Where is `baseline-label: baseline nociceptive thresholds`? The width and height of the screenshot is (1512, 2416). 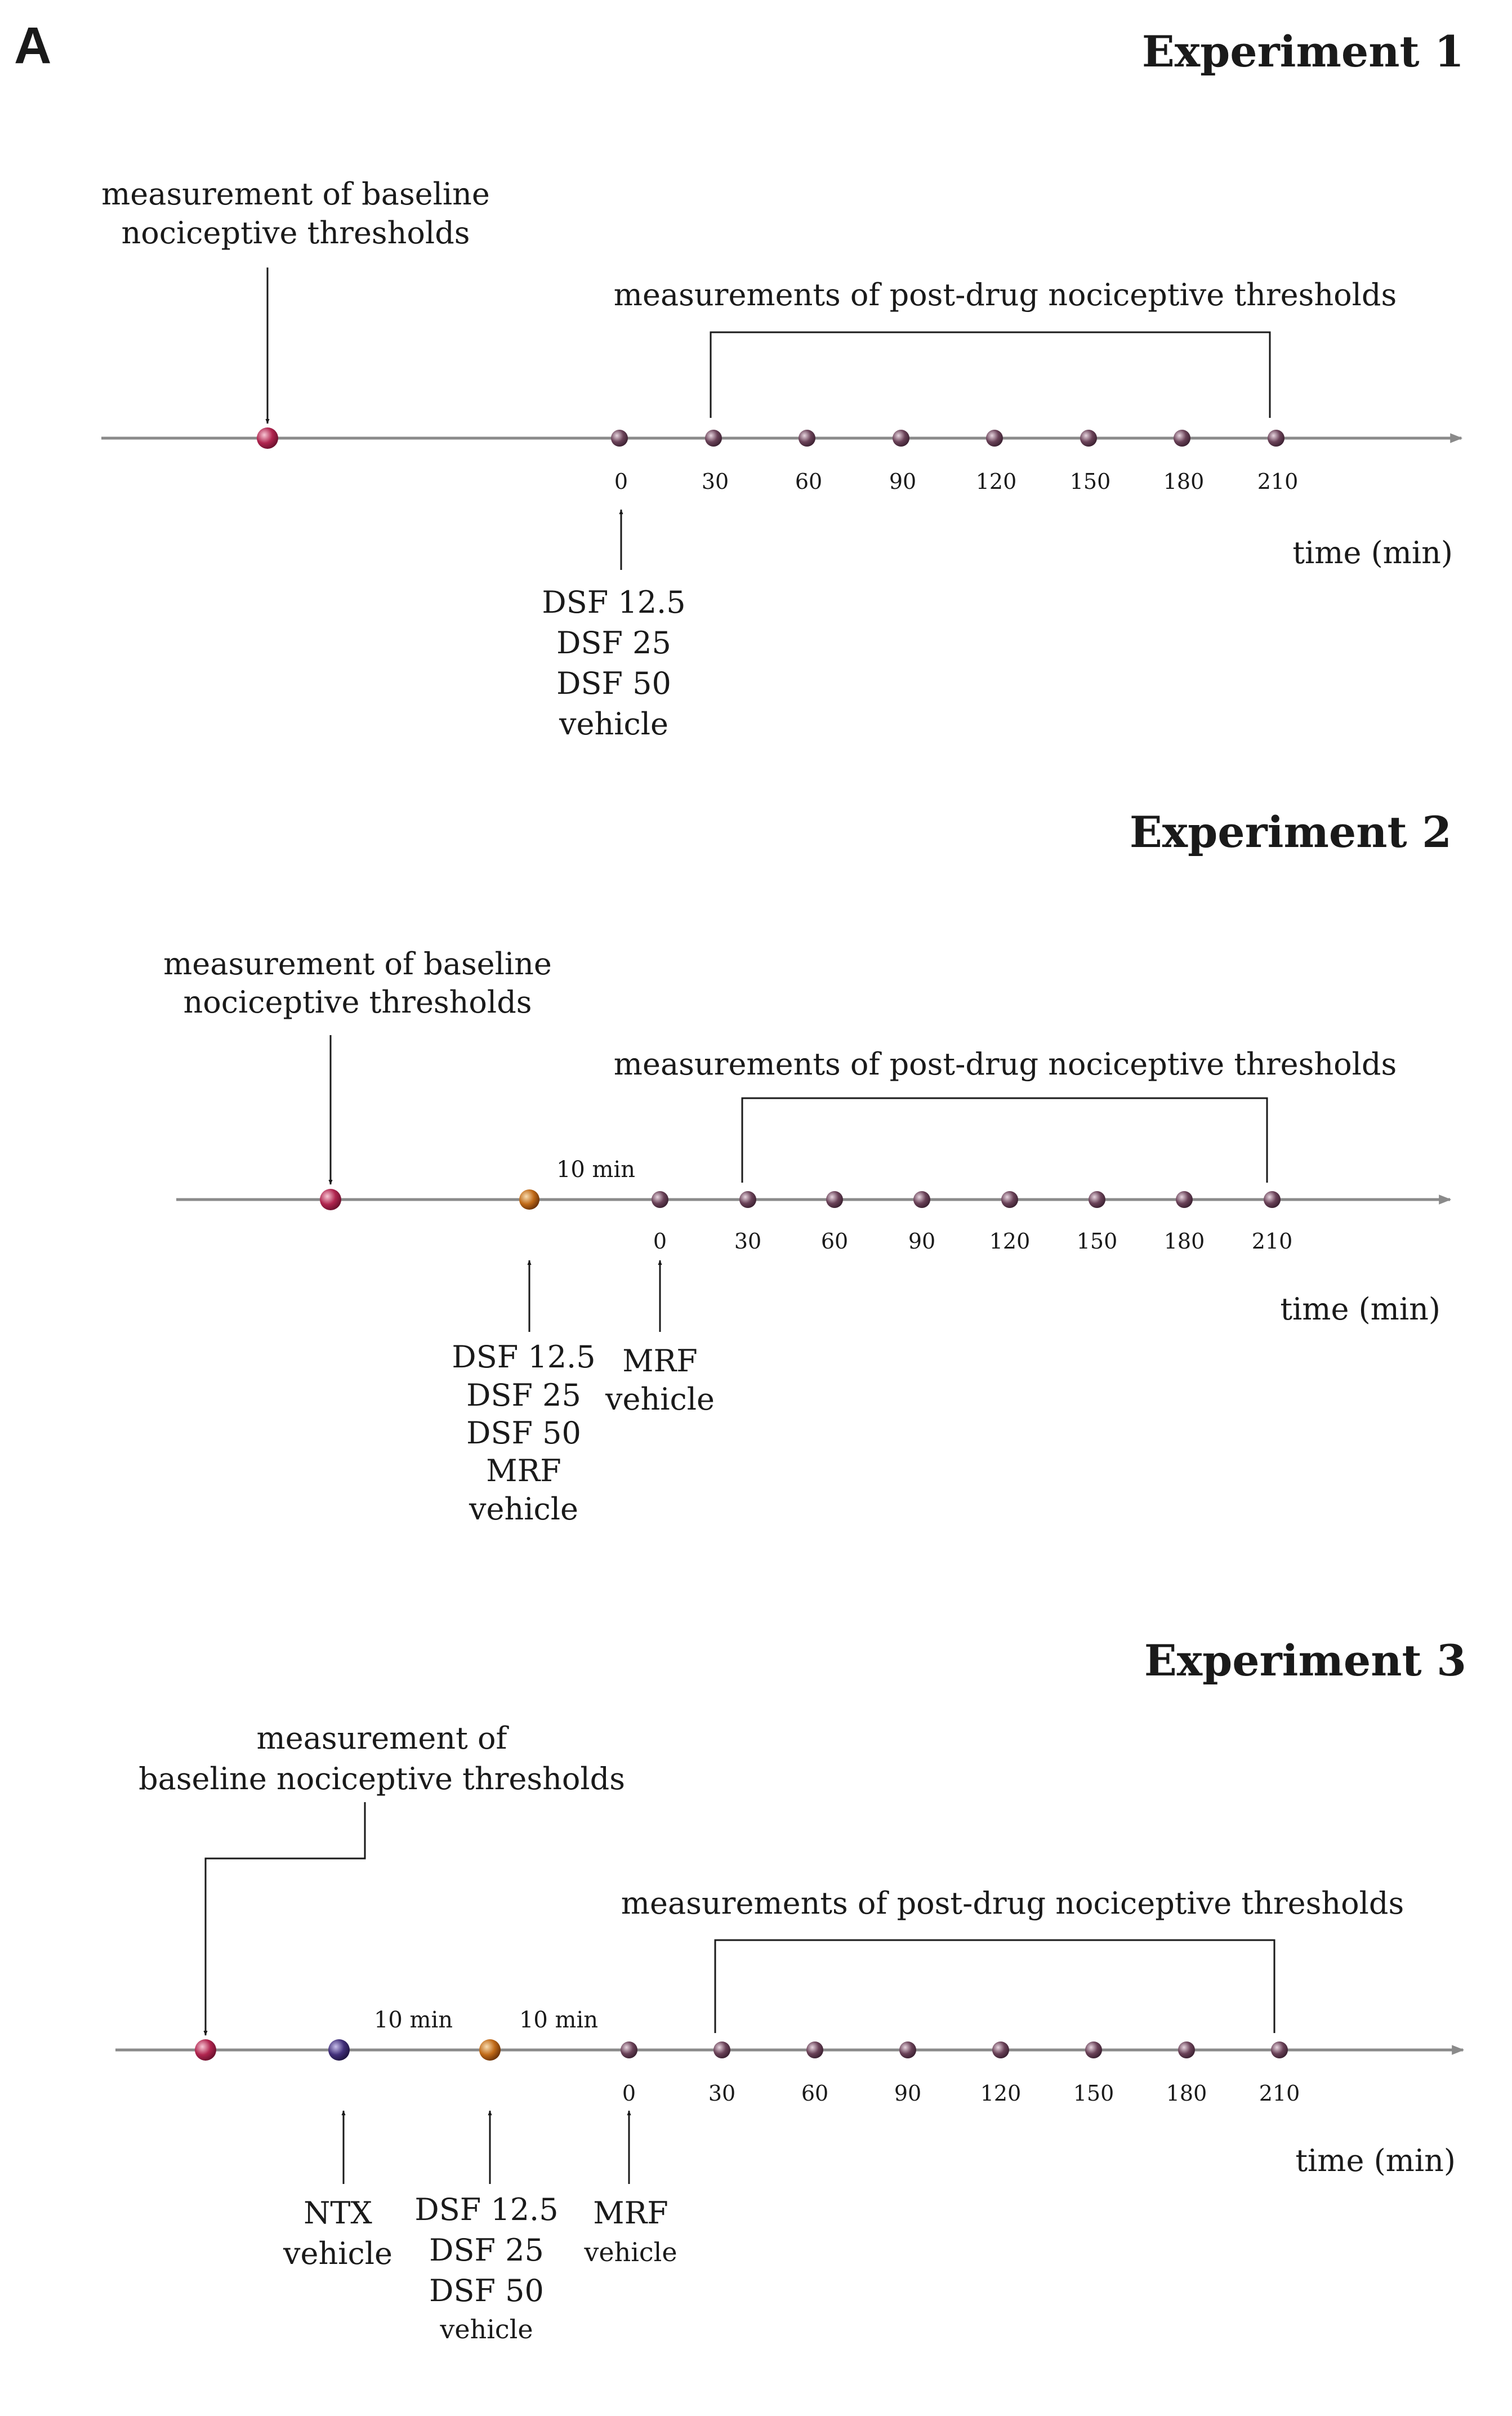 baseline-label: baseline nociceptive thresholds is located at coordinates (382, 1779).